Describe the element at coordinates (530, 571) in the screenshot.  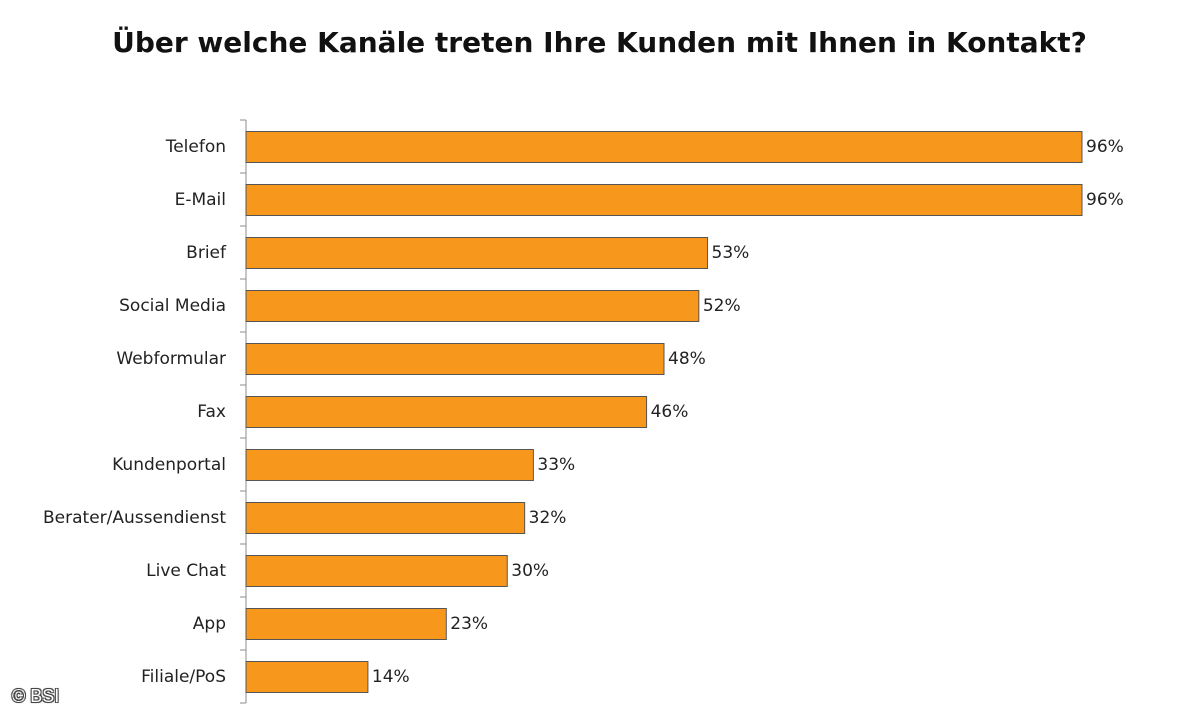
I see `data-label: 30%` at that location.